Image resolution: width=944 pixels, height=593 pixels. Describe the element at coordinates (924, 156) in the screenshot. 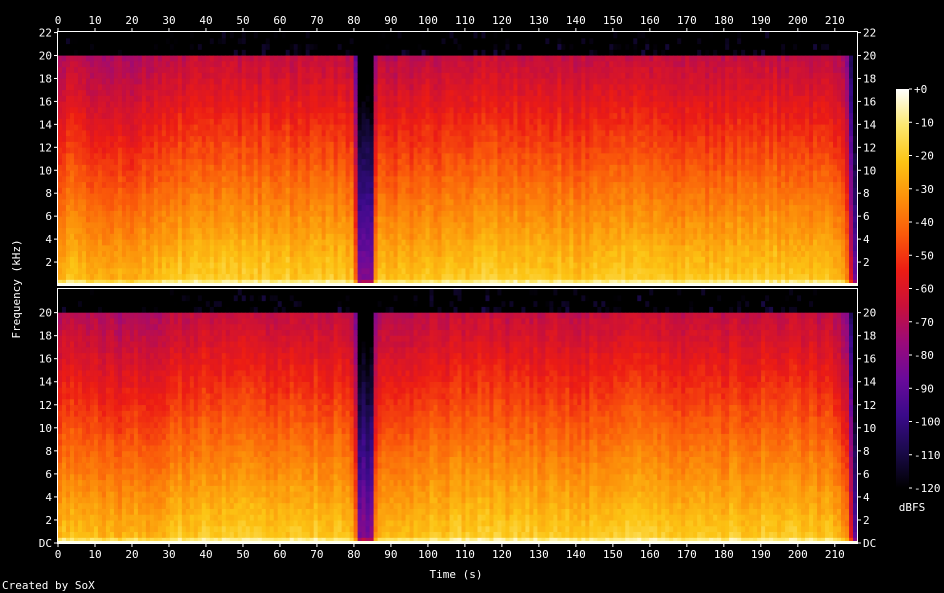

I see `colorbar-tick: -20` at that location.